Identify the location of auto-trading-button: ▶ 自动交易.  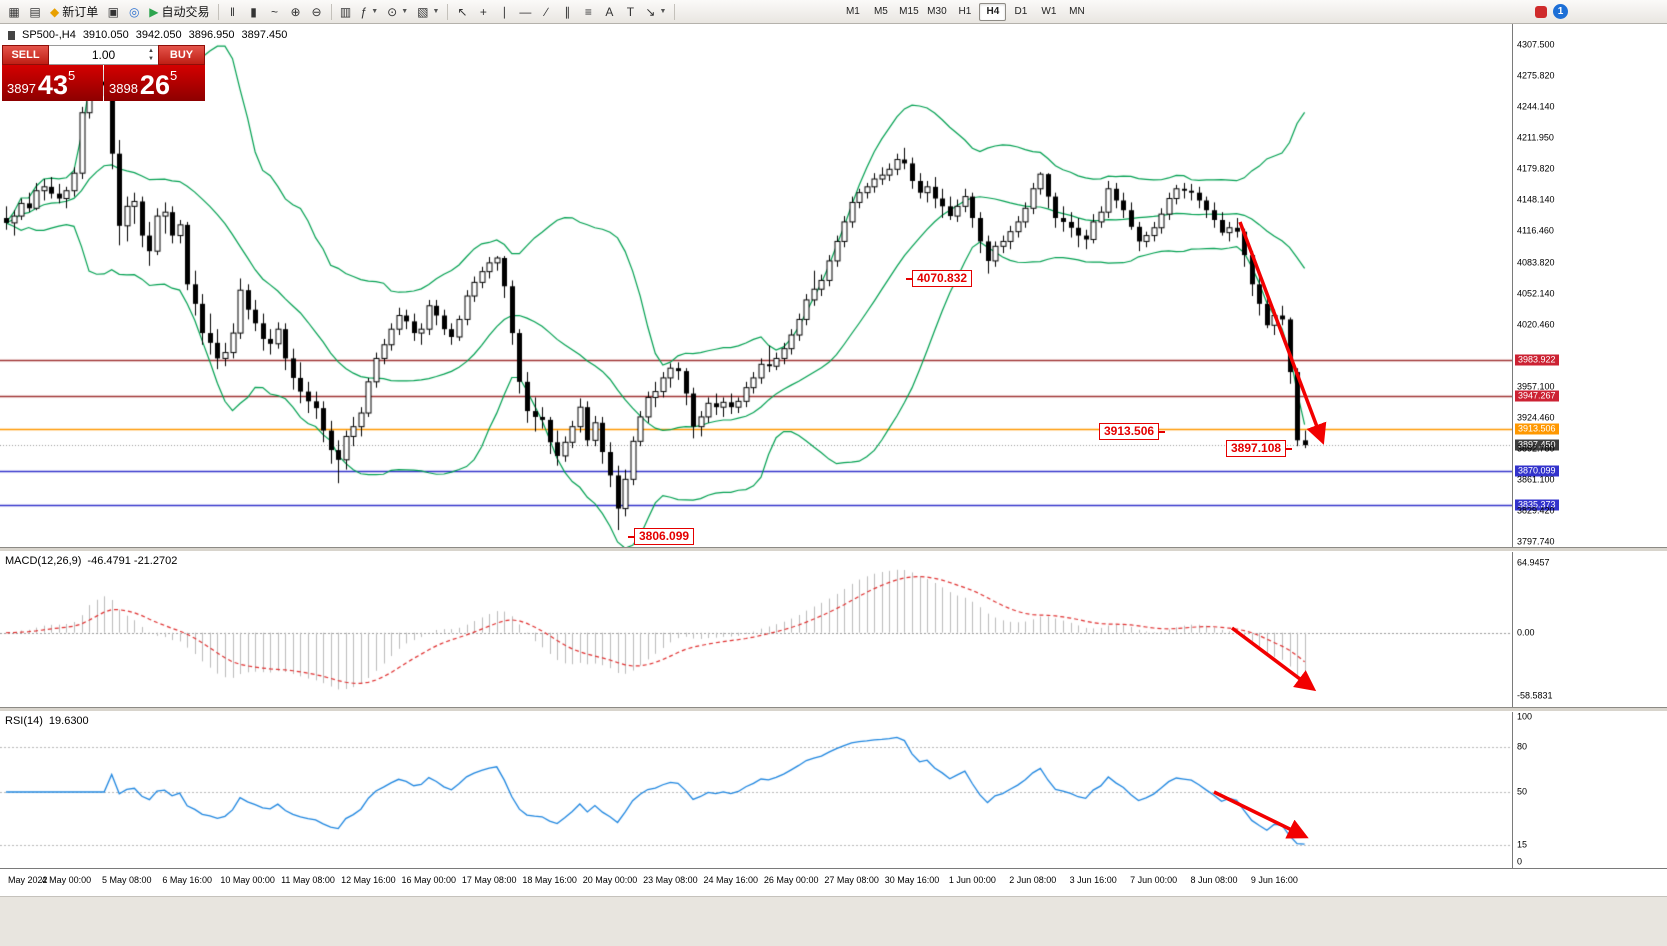
(179, 12).